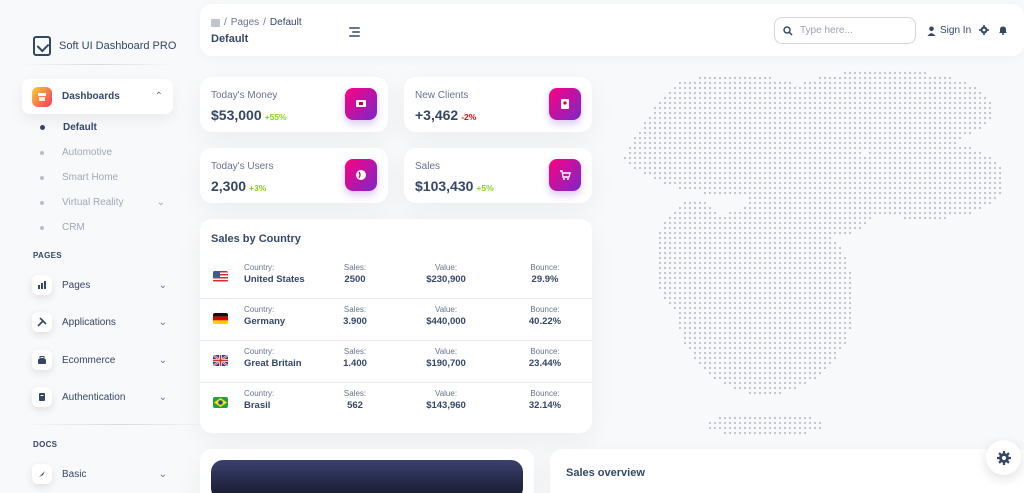  Describe the element at coordinates (118, 46) in the screenshot. I see `brand-name: Soft UI Dashboard PRO` at that location.